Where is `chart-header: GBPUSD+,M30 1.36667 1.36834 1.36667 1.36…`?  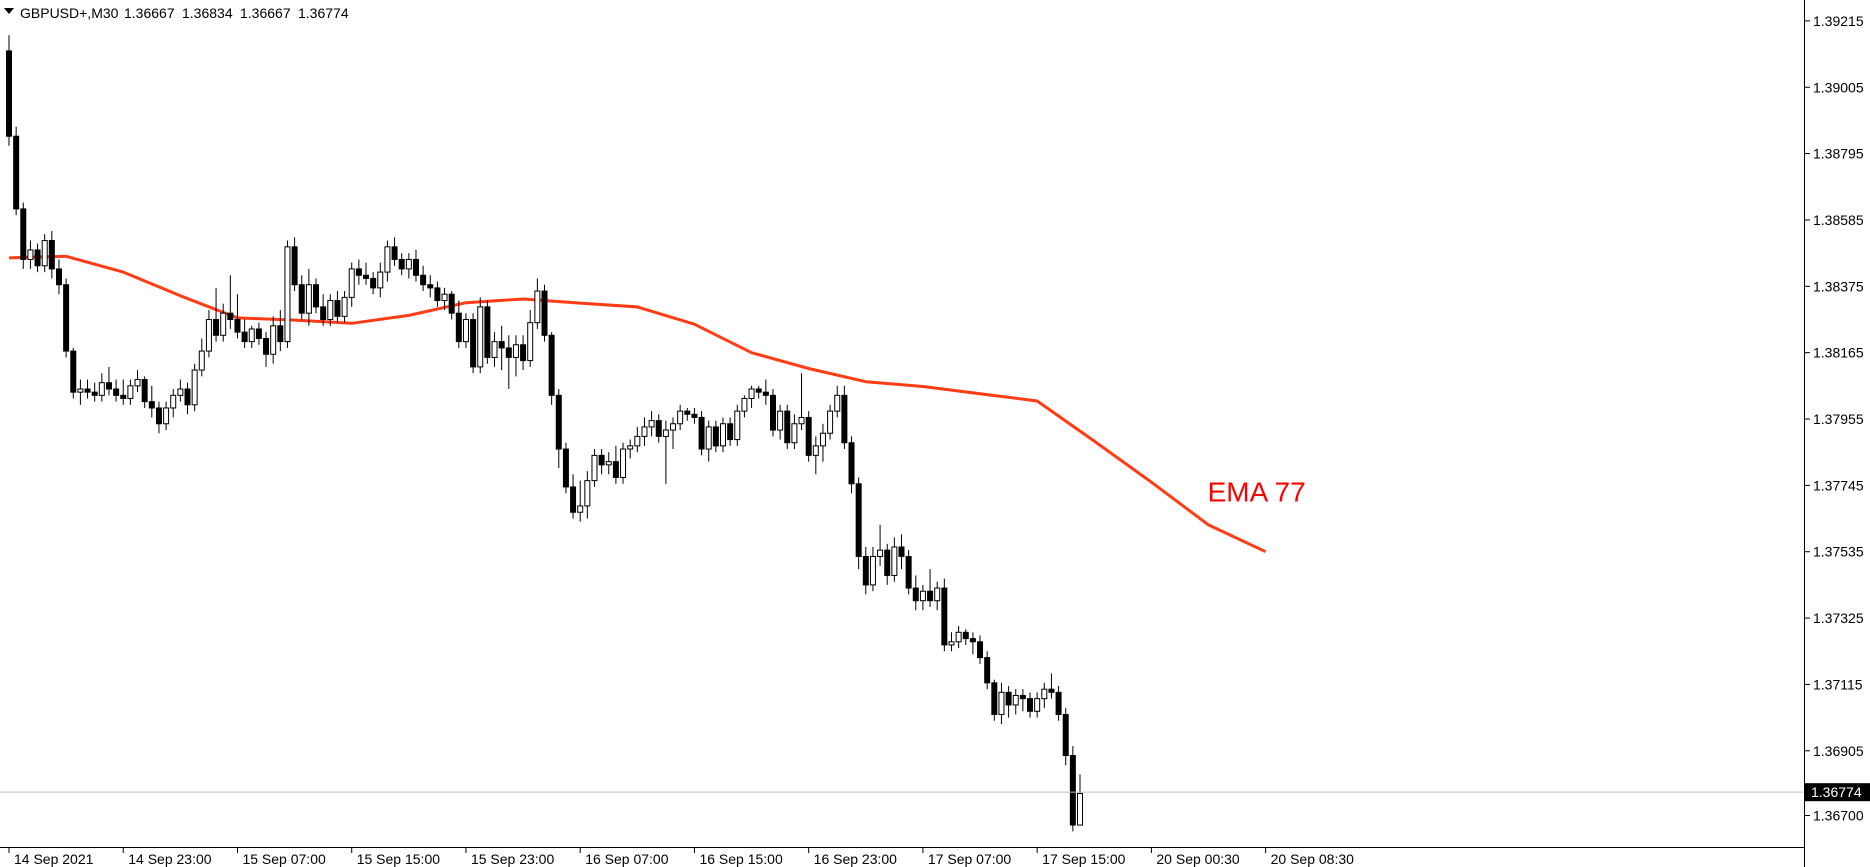
chart-header: GBPUSD+,M30 1.36667 1.36834 1.36667 1.36… is located at coordinates (176, 13).